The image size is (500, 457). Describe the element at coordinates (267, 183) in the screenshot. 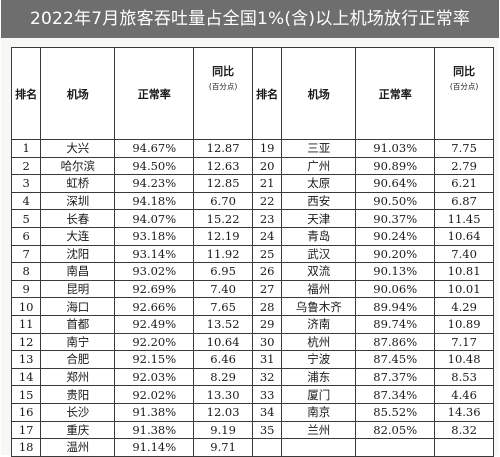

I see `right-rank-cell: 21` at that location.